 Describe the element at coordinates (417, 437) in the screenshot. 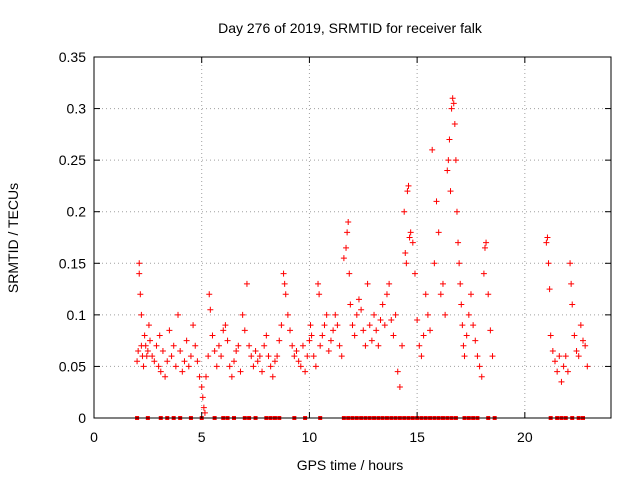

I see `x-tick-label: 15` at that location.